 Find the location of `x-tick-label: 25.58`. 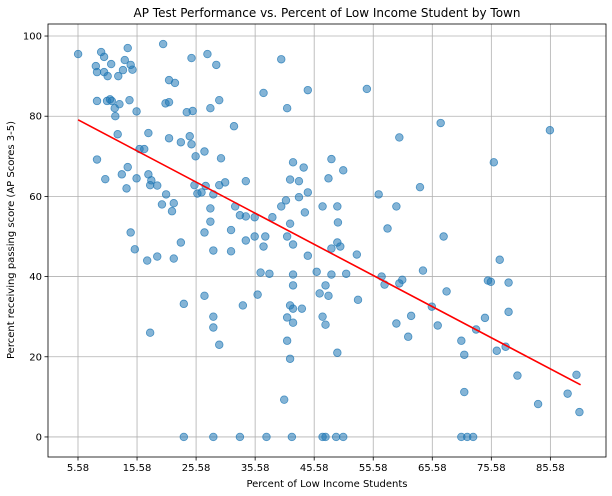

x-tick-label: 25.58 is located at coordinates (196, 468).